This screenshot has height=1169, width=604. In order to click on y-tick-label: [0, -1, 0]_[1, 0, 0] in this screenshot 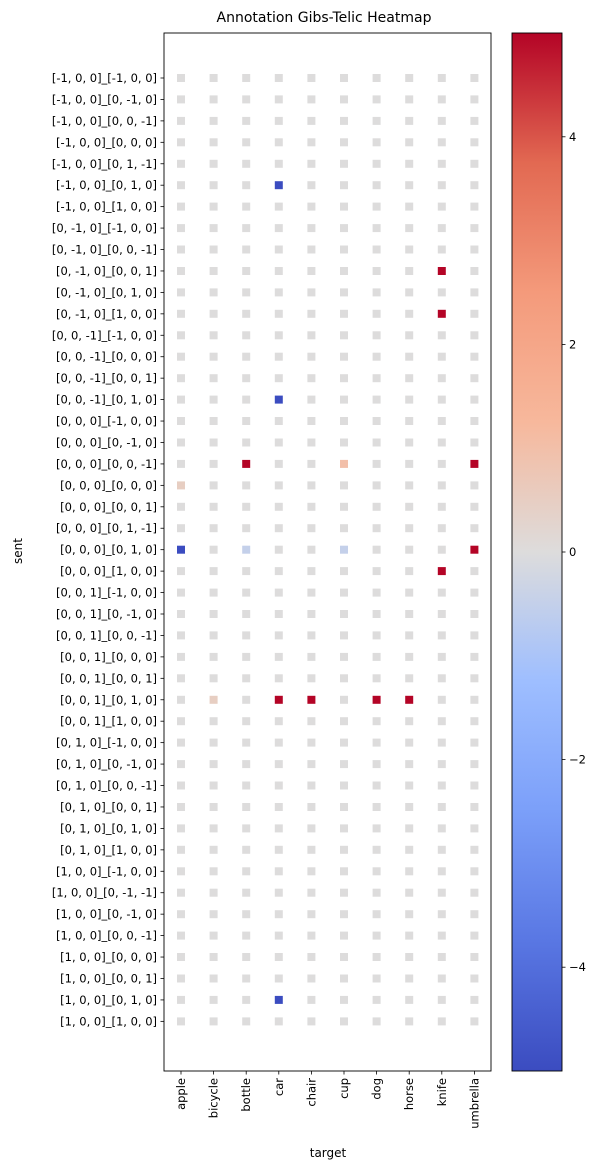, I will do `click(106, 314)`.